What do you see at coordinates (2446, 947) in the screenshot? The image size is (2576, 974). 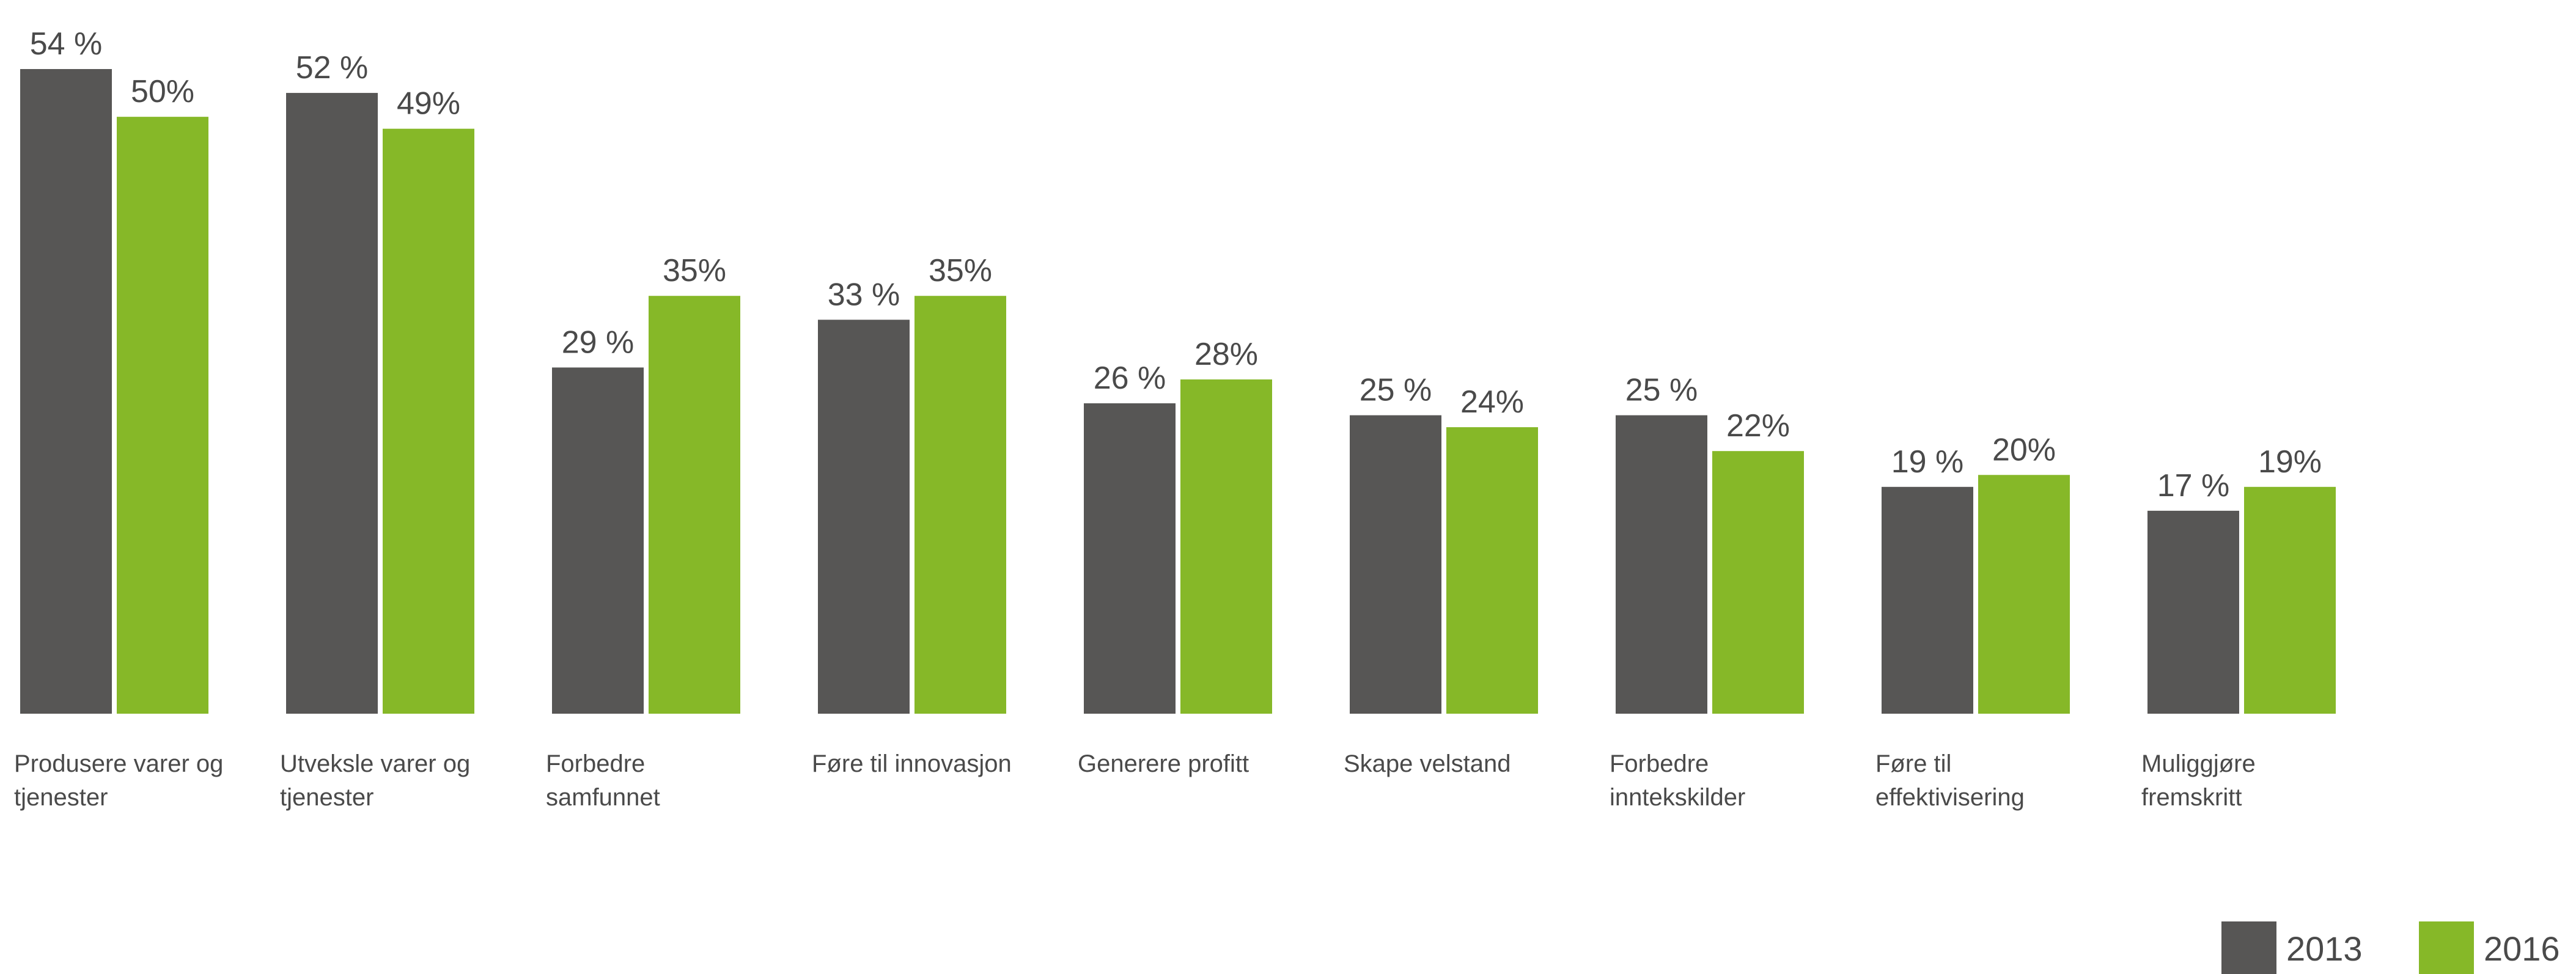 I see `legend-swatch-2016` at bounding box center [2446, 947].